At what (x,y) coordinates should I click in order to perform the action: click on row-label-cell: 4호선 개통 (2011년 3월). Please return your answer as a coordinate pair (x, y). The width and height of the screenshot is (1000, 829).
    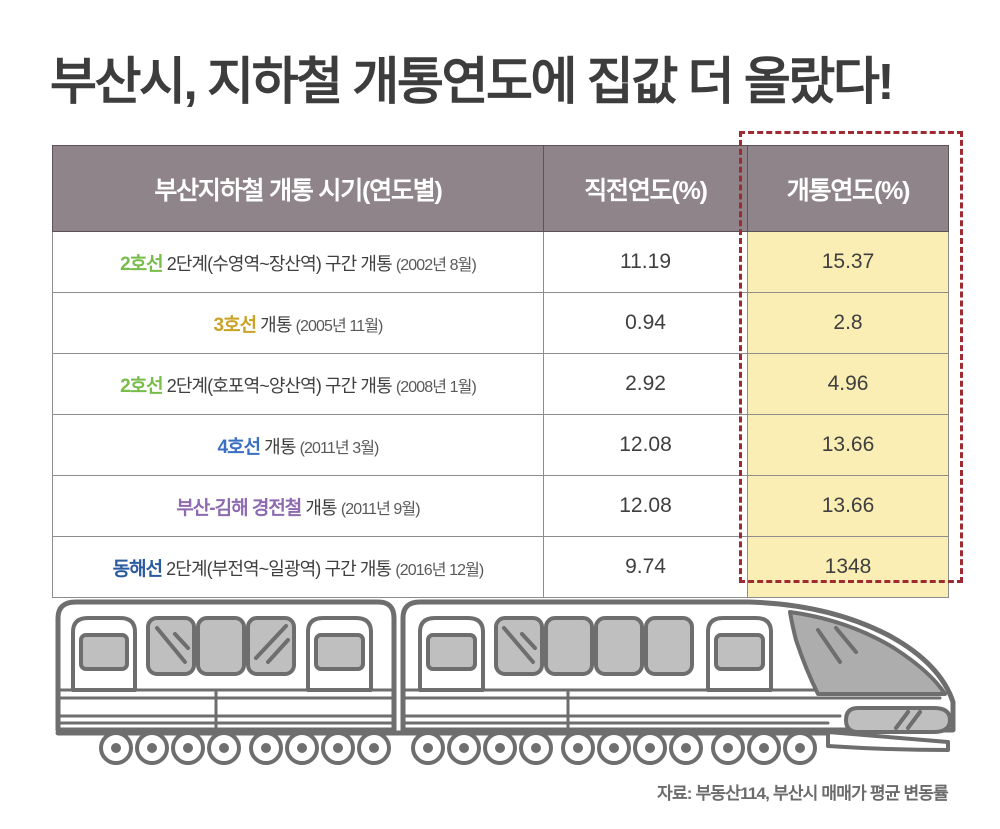
    Looking at the image, I should click on (298, 445).